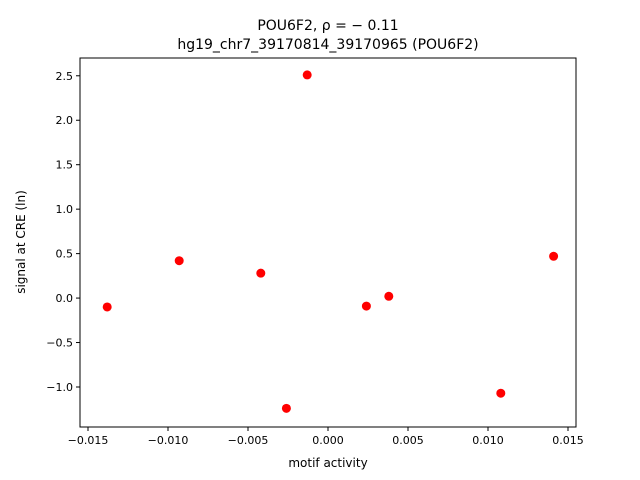  What do you see at coordinates (327, 463) in the screenshot?
I see `x-axis-label: motif activity` at bounding box center [327, 463].